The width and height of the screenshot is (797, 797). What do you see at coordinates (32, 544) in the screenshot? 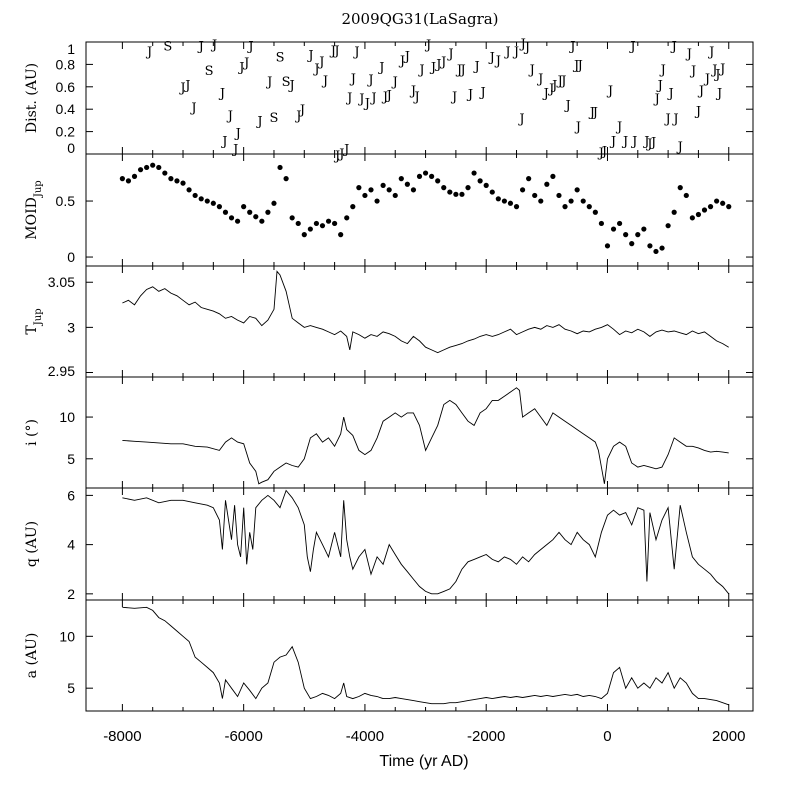
I see `y-axis-label: q (AU)` at bounding box center [32, 544].